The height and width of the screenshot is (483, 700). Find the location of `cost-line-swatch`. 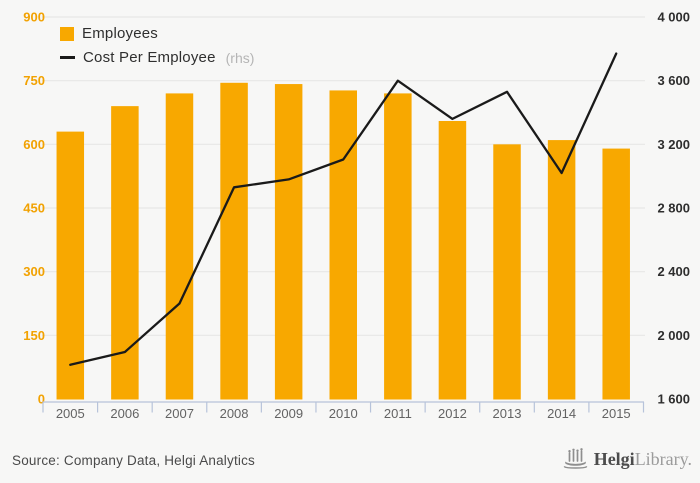

cost-line-swatch is located at coordinates (67, 57).